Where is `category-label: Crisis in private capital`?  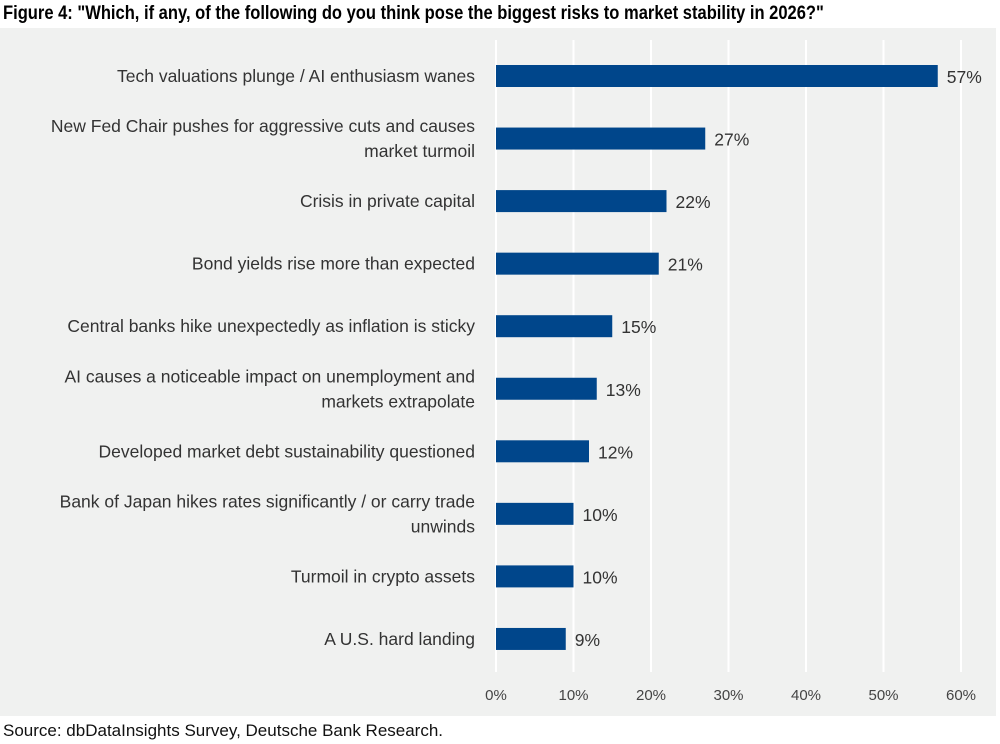 category-label: Crisis in private capital is located at coordinates (387, 201).